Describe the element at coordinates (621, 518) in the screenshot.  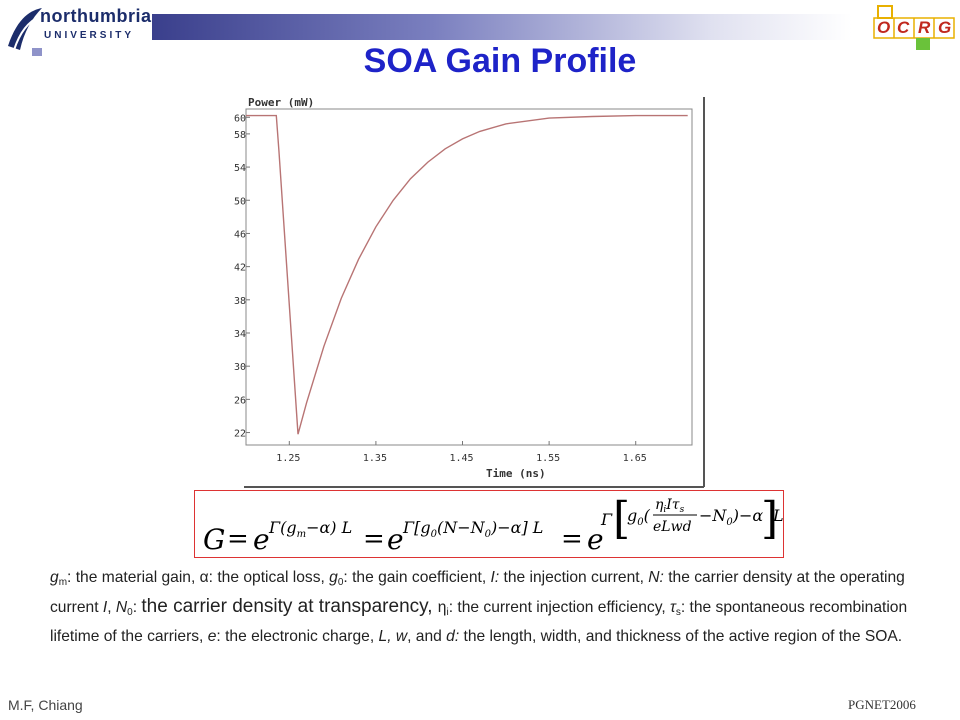
I see `eq-bracket-left: [` at that location.